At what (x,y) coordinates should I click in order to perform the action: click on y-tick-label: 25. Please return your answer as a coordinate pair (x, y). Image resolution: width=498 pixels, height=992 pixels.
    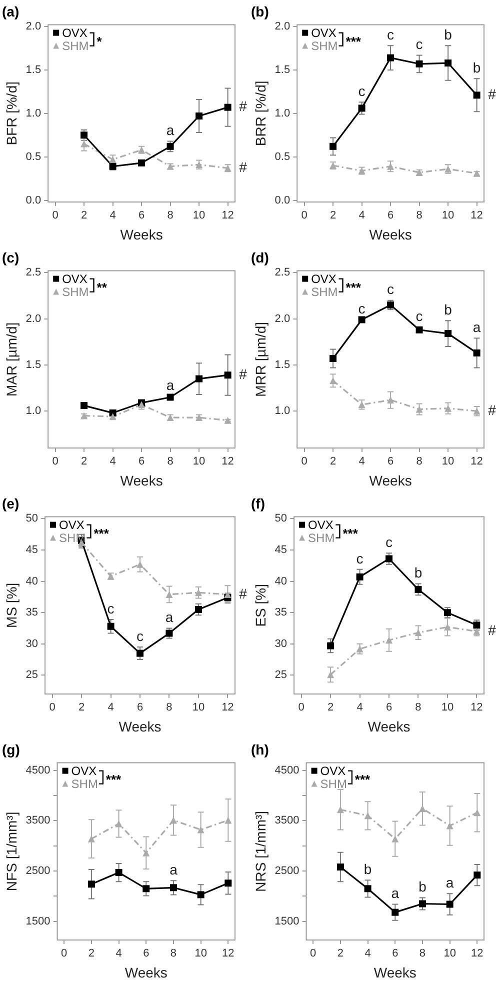
    Looking at the image, I should click on (281, 675).